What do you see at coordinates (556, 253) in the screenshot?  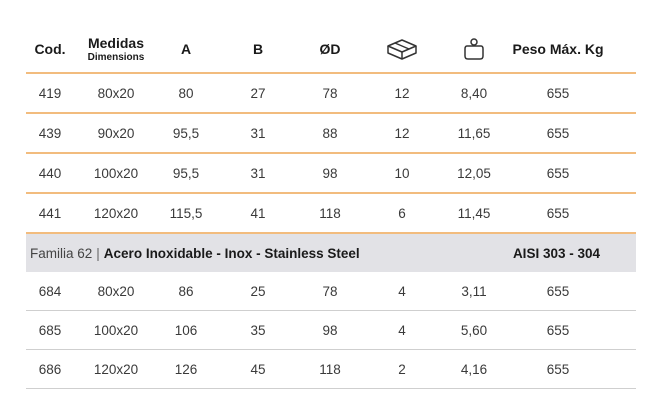 I see `family-grade: AISI 303 - 304` at bounding box center [556, 253].